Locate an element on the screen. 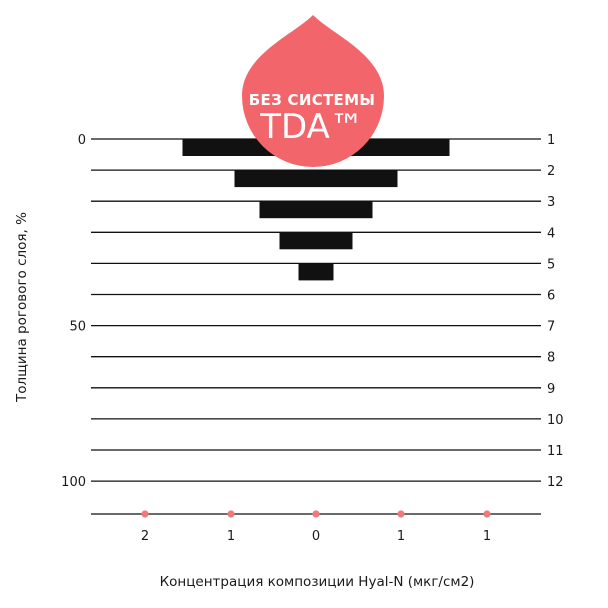 The image size is (608, 608). right-tick-label: 11 is located at coordinates (555, 451).